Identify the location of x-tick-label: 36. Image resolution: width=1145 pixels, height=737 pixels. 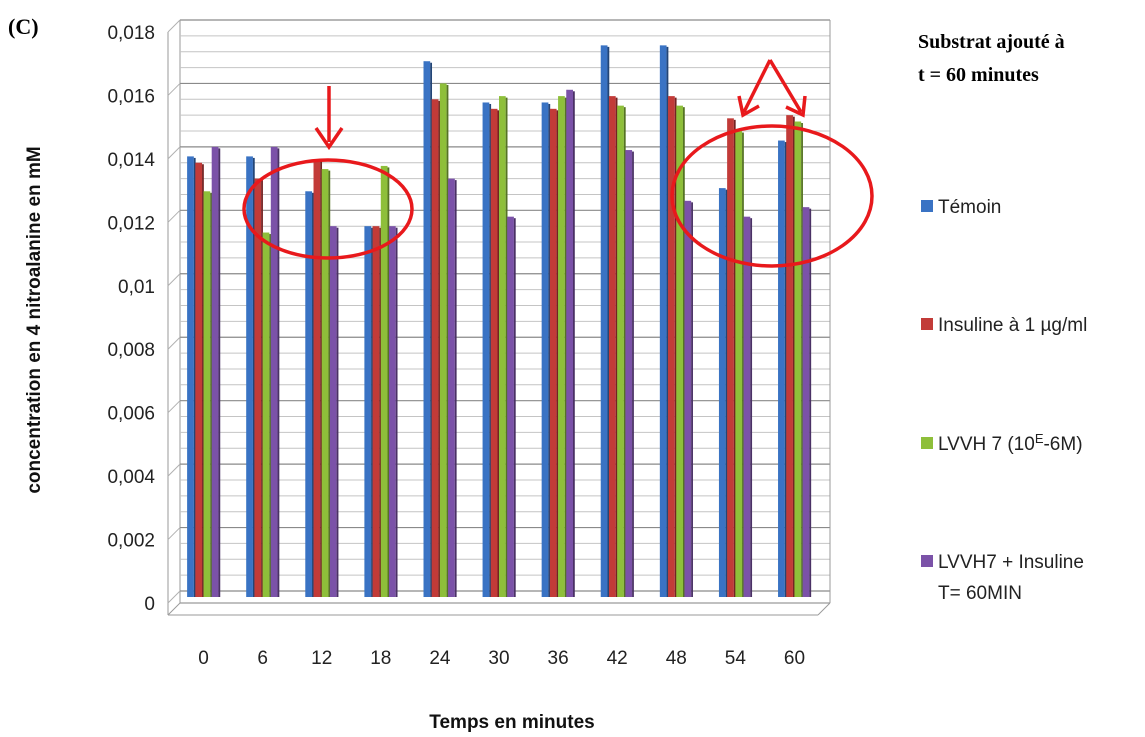
(558, 658).